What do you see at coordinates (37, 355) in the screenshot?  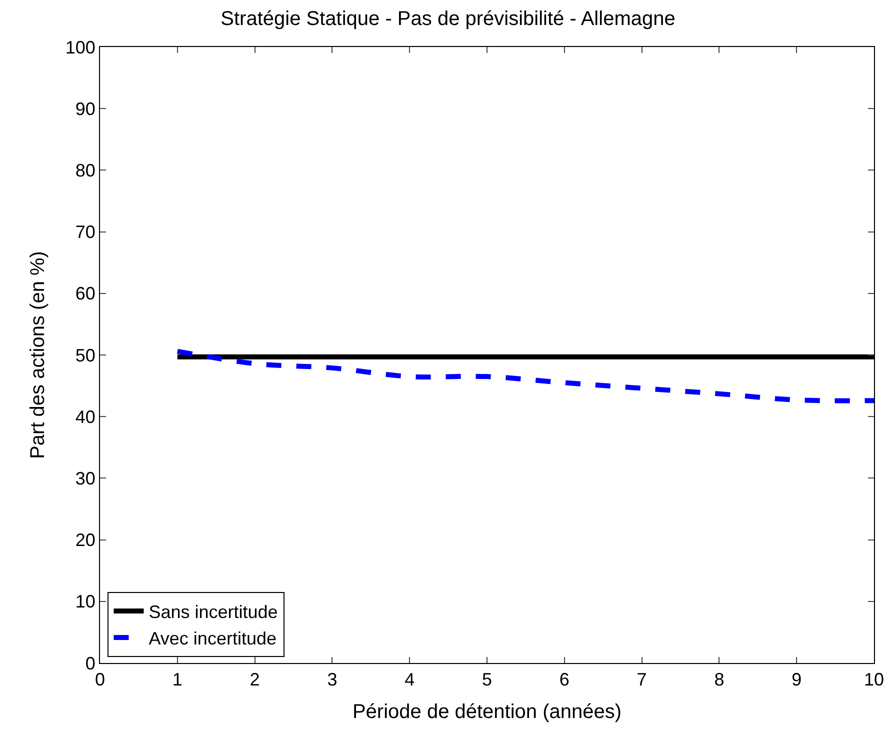 I see `y-axis-title: Part des actions (en %)` at bounding box center [37, 355].